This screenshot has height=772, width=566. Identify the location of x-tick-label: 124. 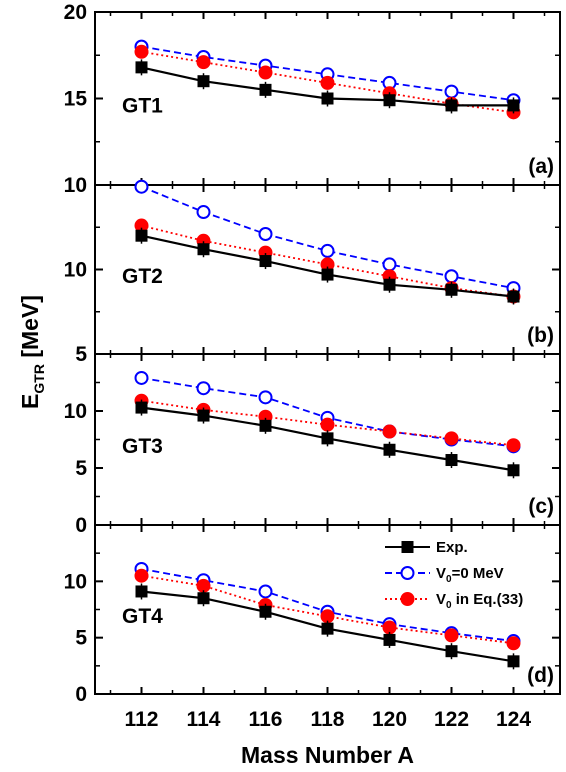
(513, 719).